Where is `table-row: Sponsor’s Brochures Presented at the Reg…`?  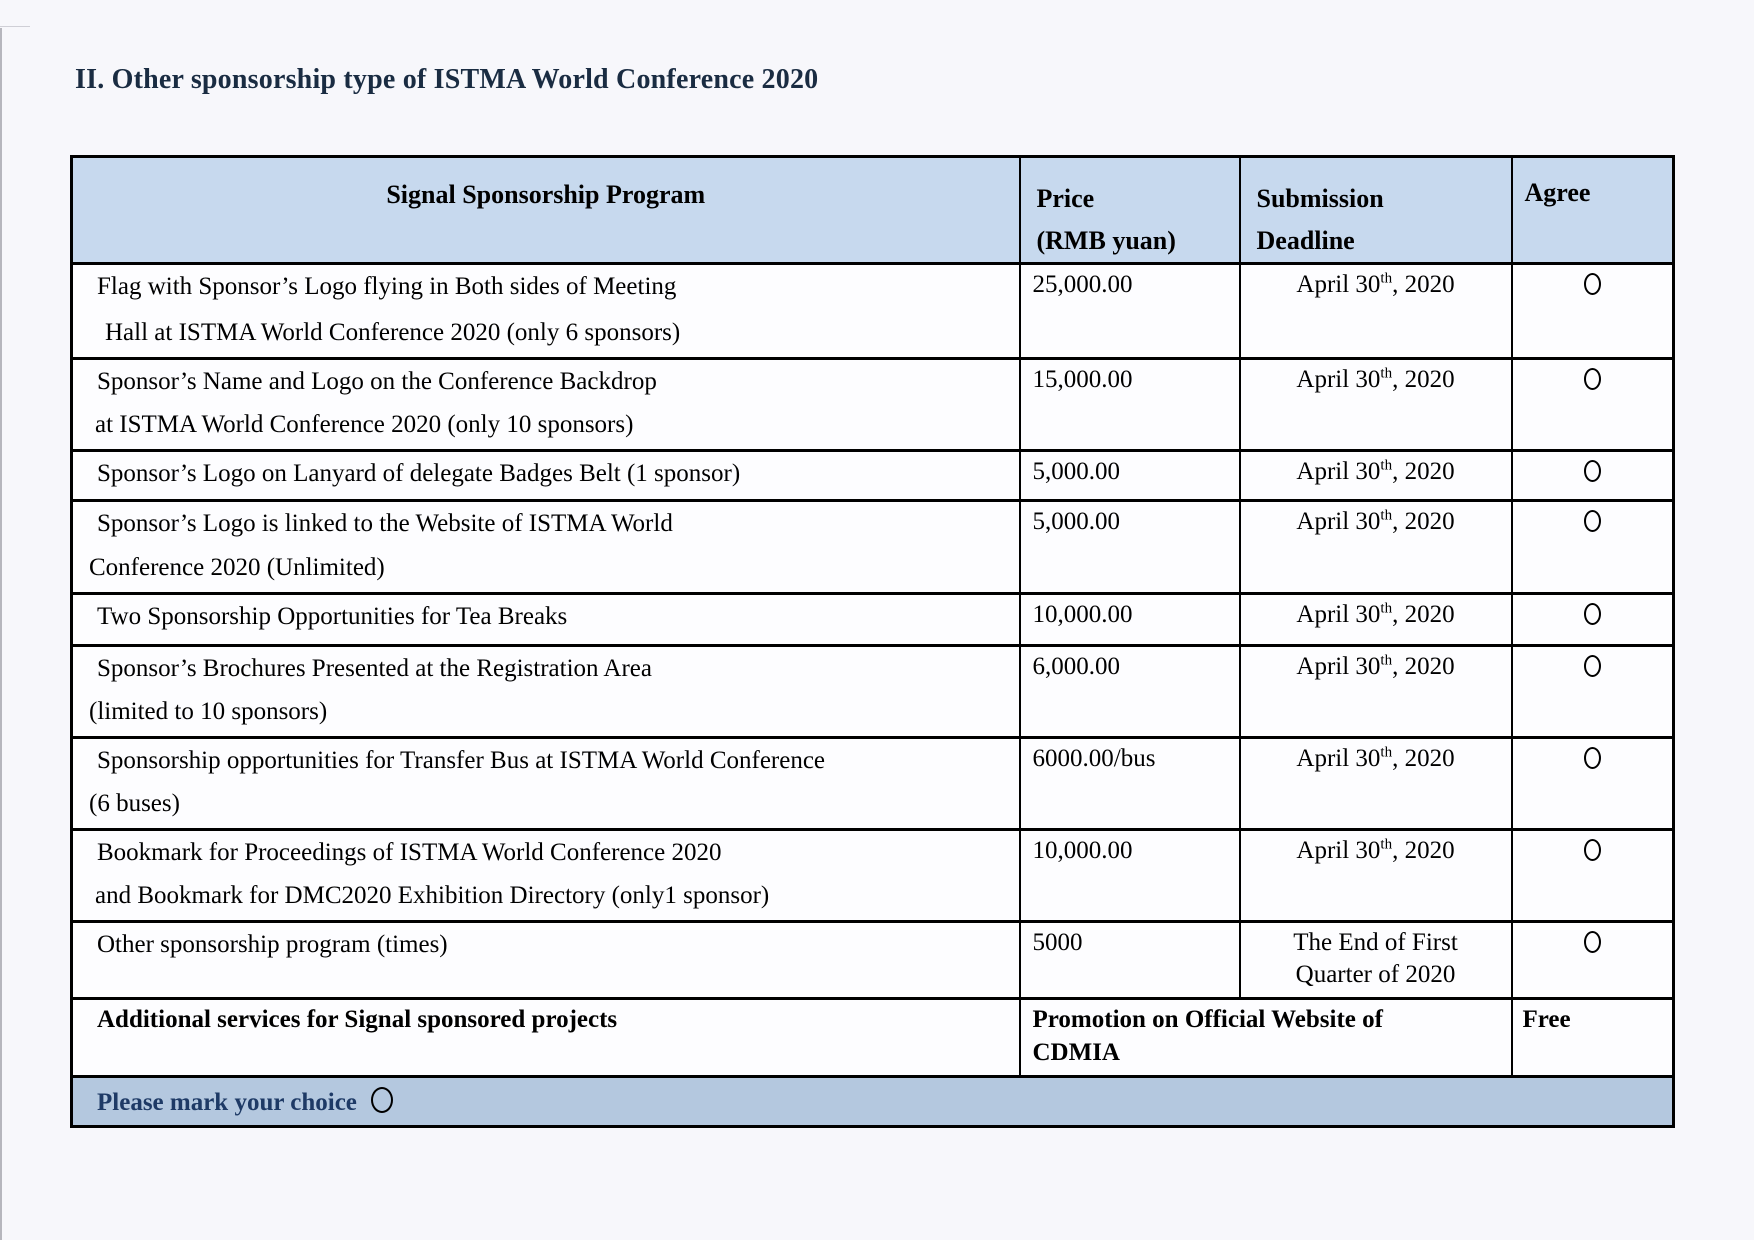 table-row: Sponsor’s Brochures Presented at the Reg… is located at coordinates (872, 691).